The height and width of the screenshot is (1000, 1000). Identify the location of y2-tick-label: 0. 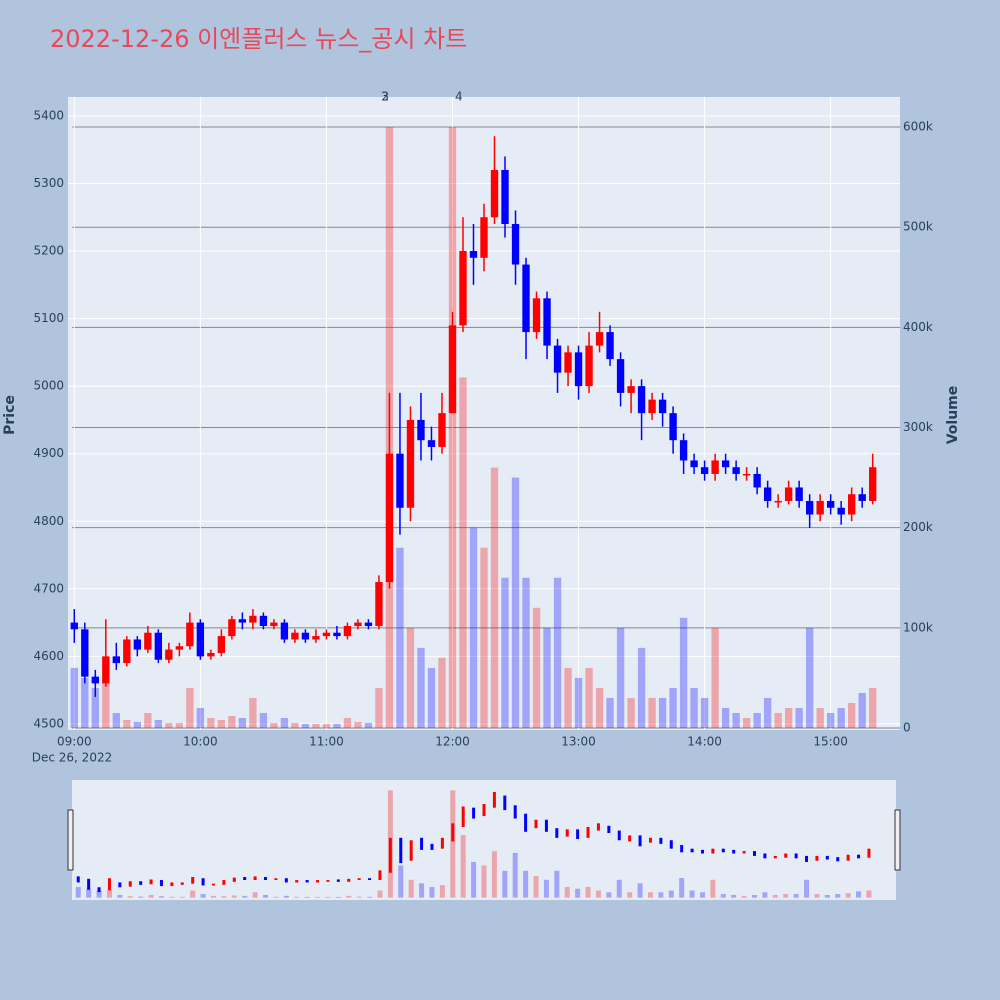
(907, 727).